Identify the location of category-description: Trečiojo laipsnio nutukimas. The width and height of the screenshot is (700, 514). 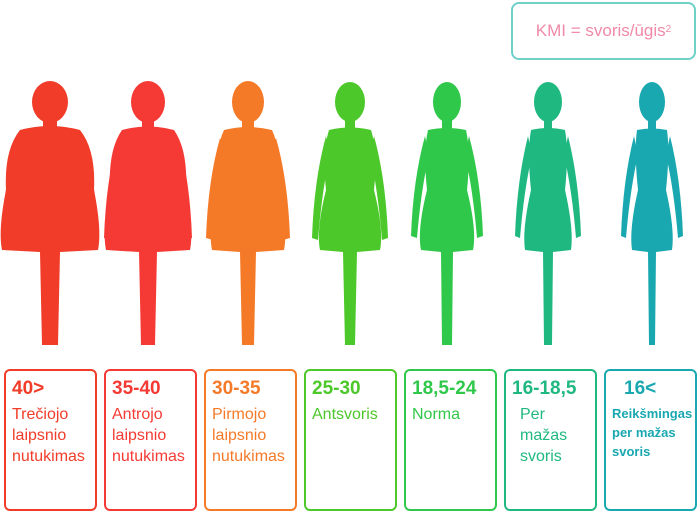
(48, 435).